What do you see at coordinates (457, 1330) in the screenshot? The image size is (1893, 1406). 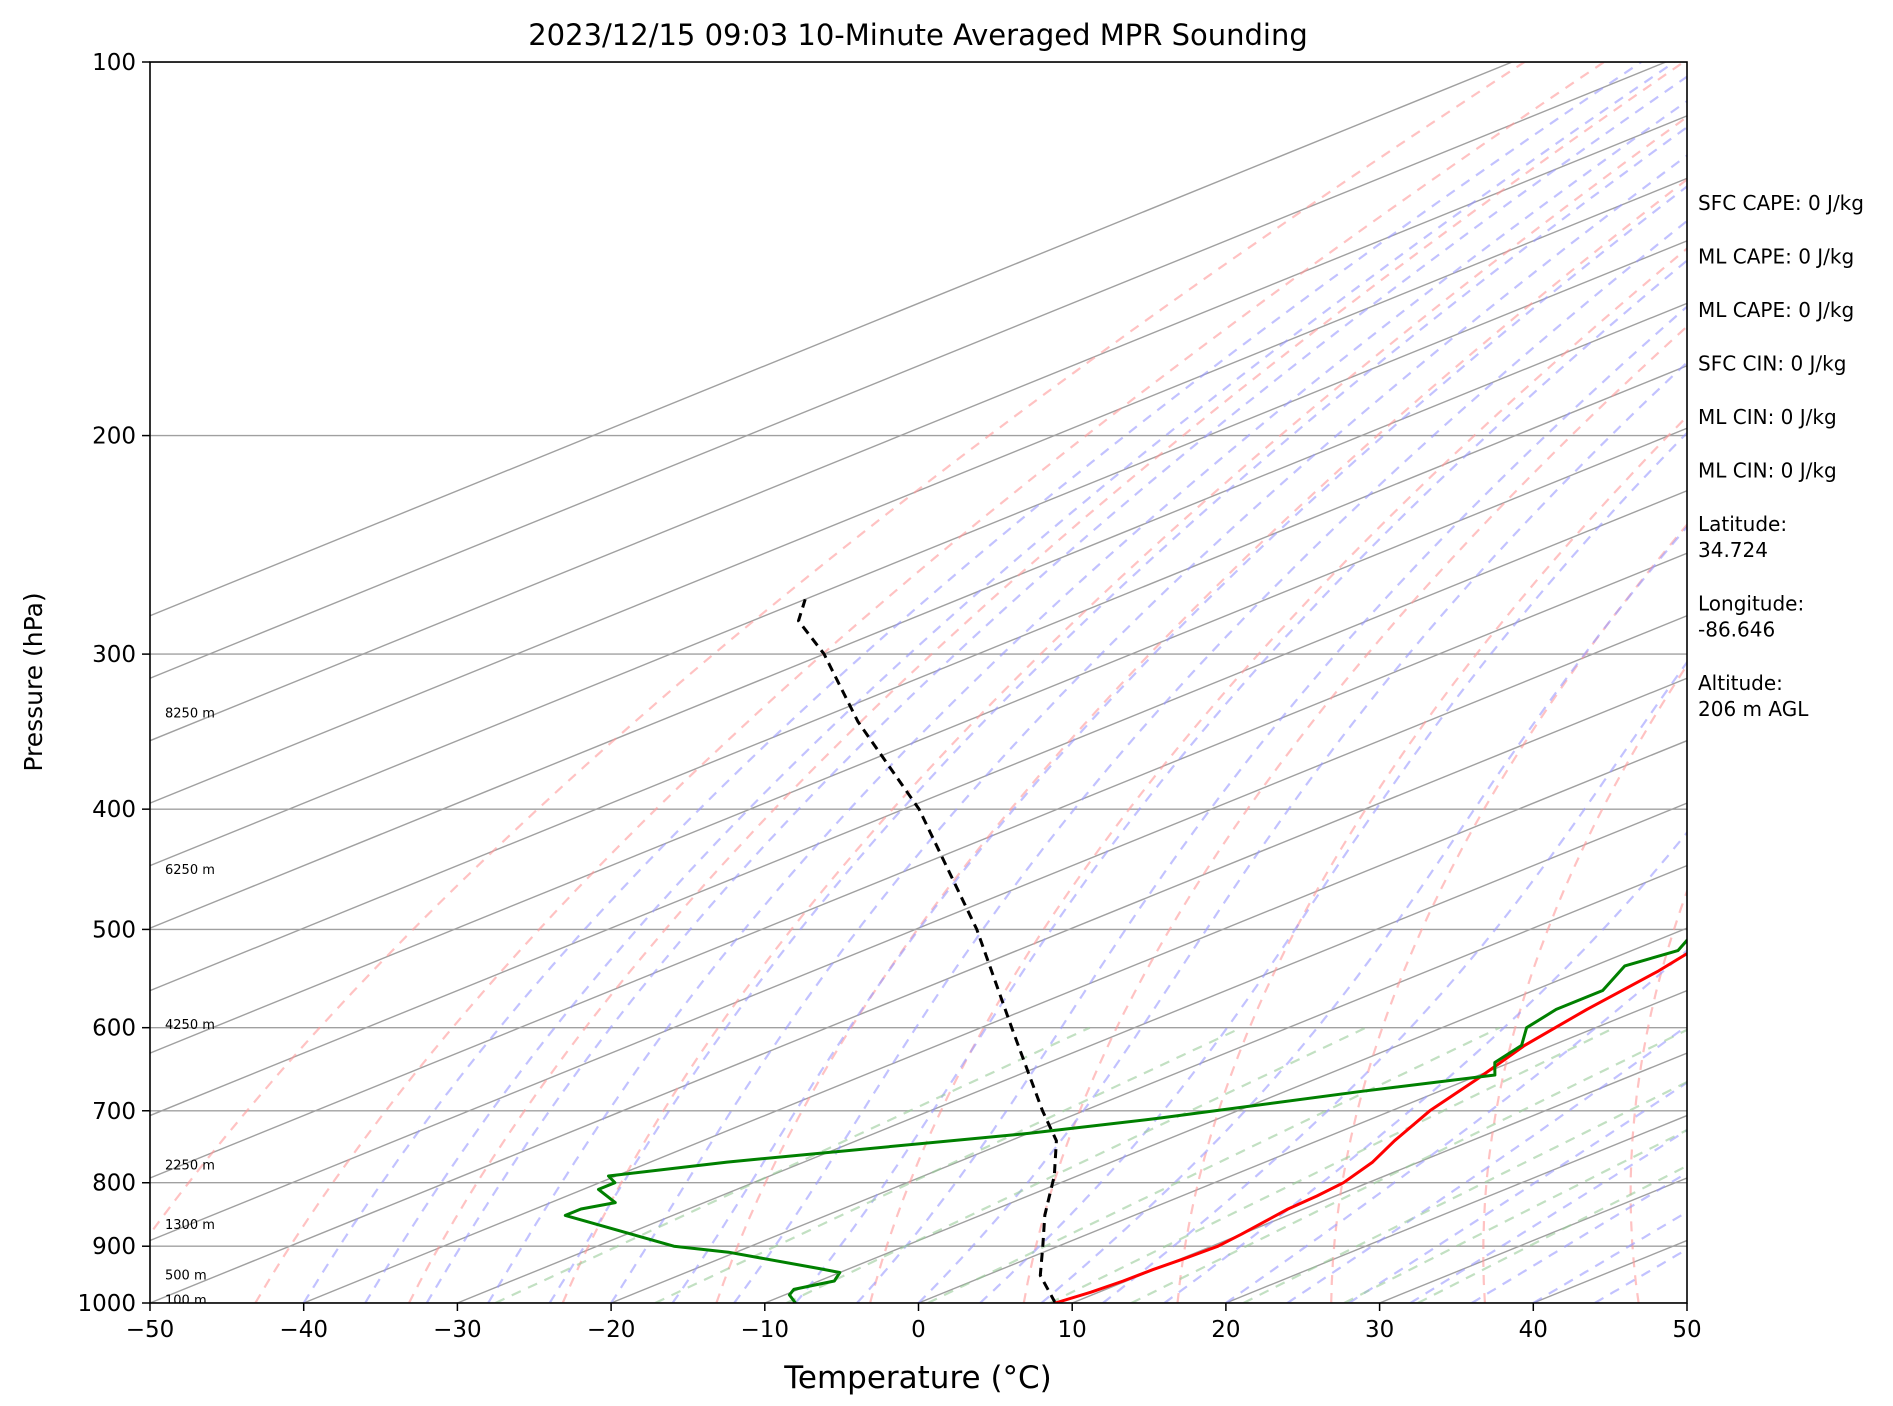 I see `x-tick-label: −30` at bounding box center [457, 1330].